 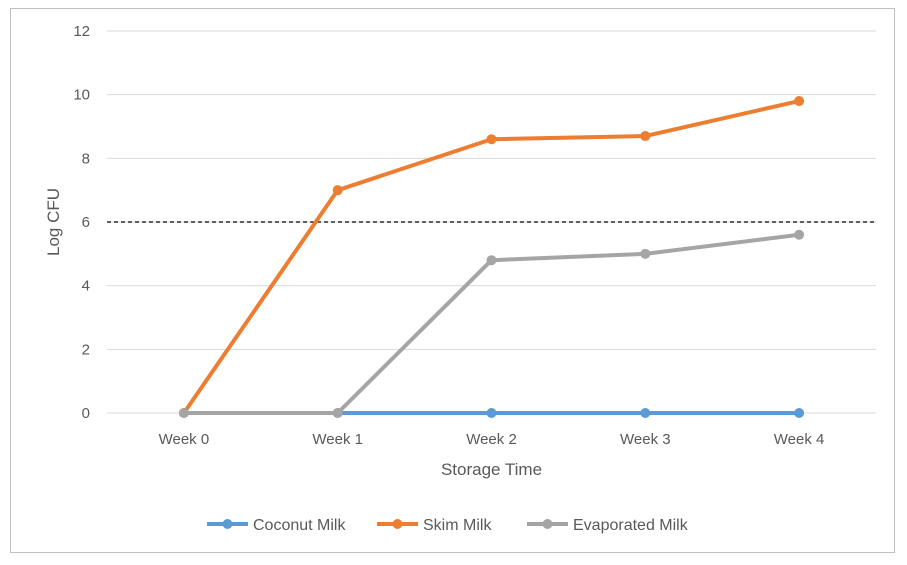 I want to click on legend: Coconut Milk Skim Milk Evaporated Milk, so click(x=448, y=525).